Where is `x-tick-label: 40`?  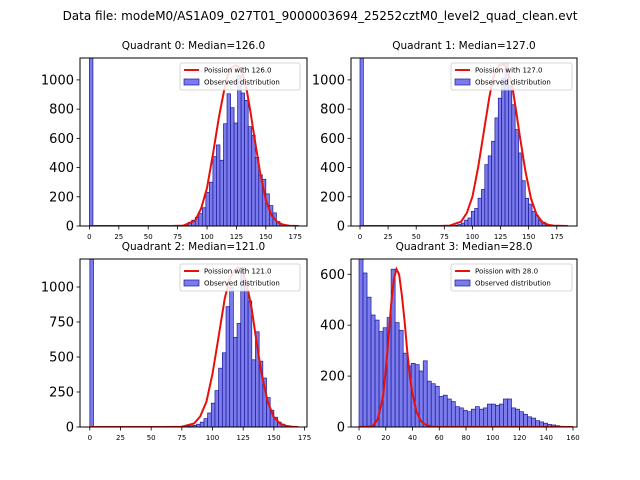
x-tick-label: 40 is located at coordinates (412, 438).